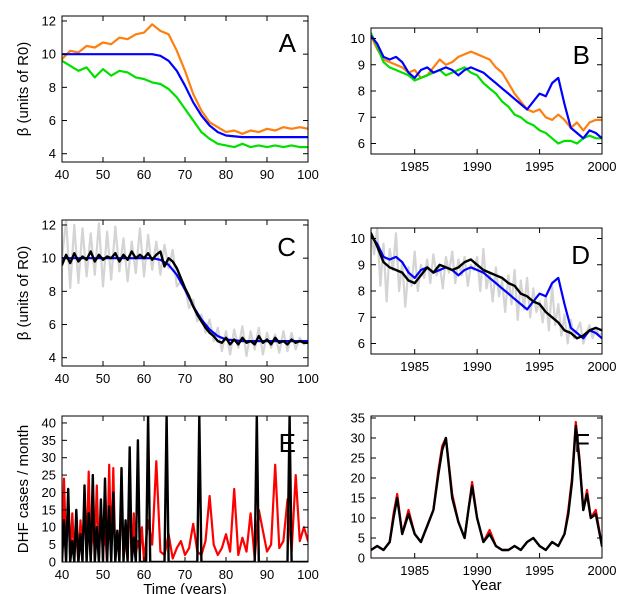  I want to click on panel-a: 40 50 60 70 80 90 100 4 6 8 10 12 Aβ (units of R0), so click(167, 97).